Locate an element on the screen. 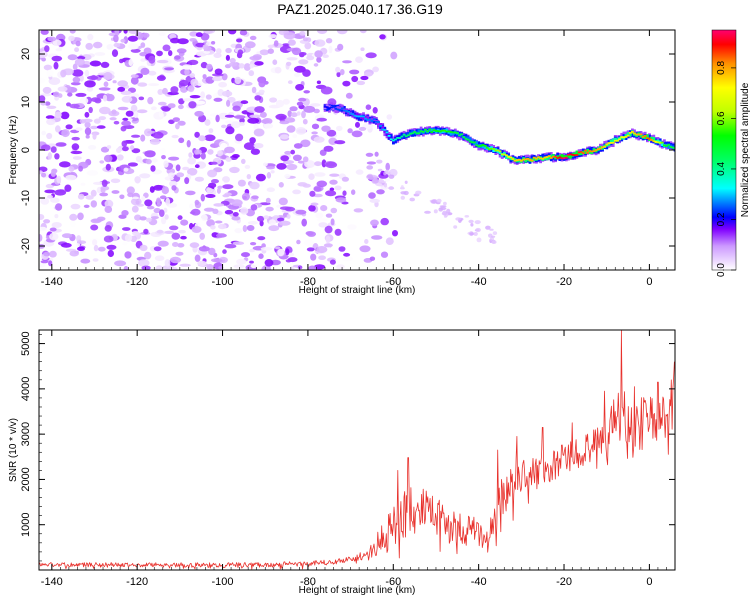 The width and height of the screenshot is (750, 600). colorbar-tick-label: 0.4 is located at coordinates (721, 169).